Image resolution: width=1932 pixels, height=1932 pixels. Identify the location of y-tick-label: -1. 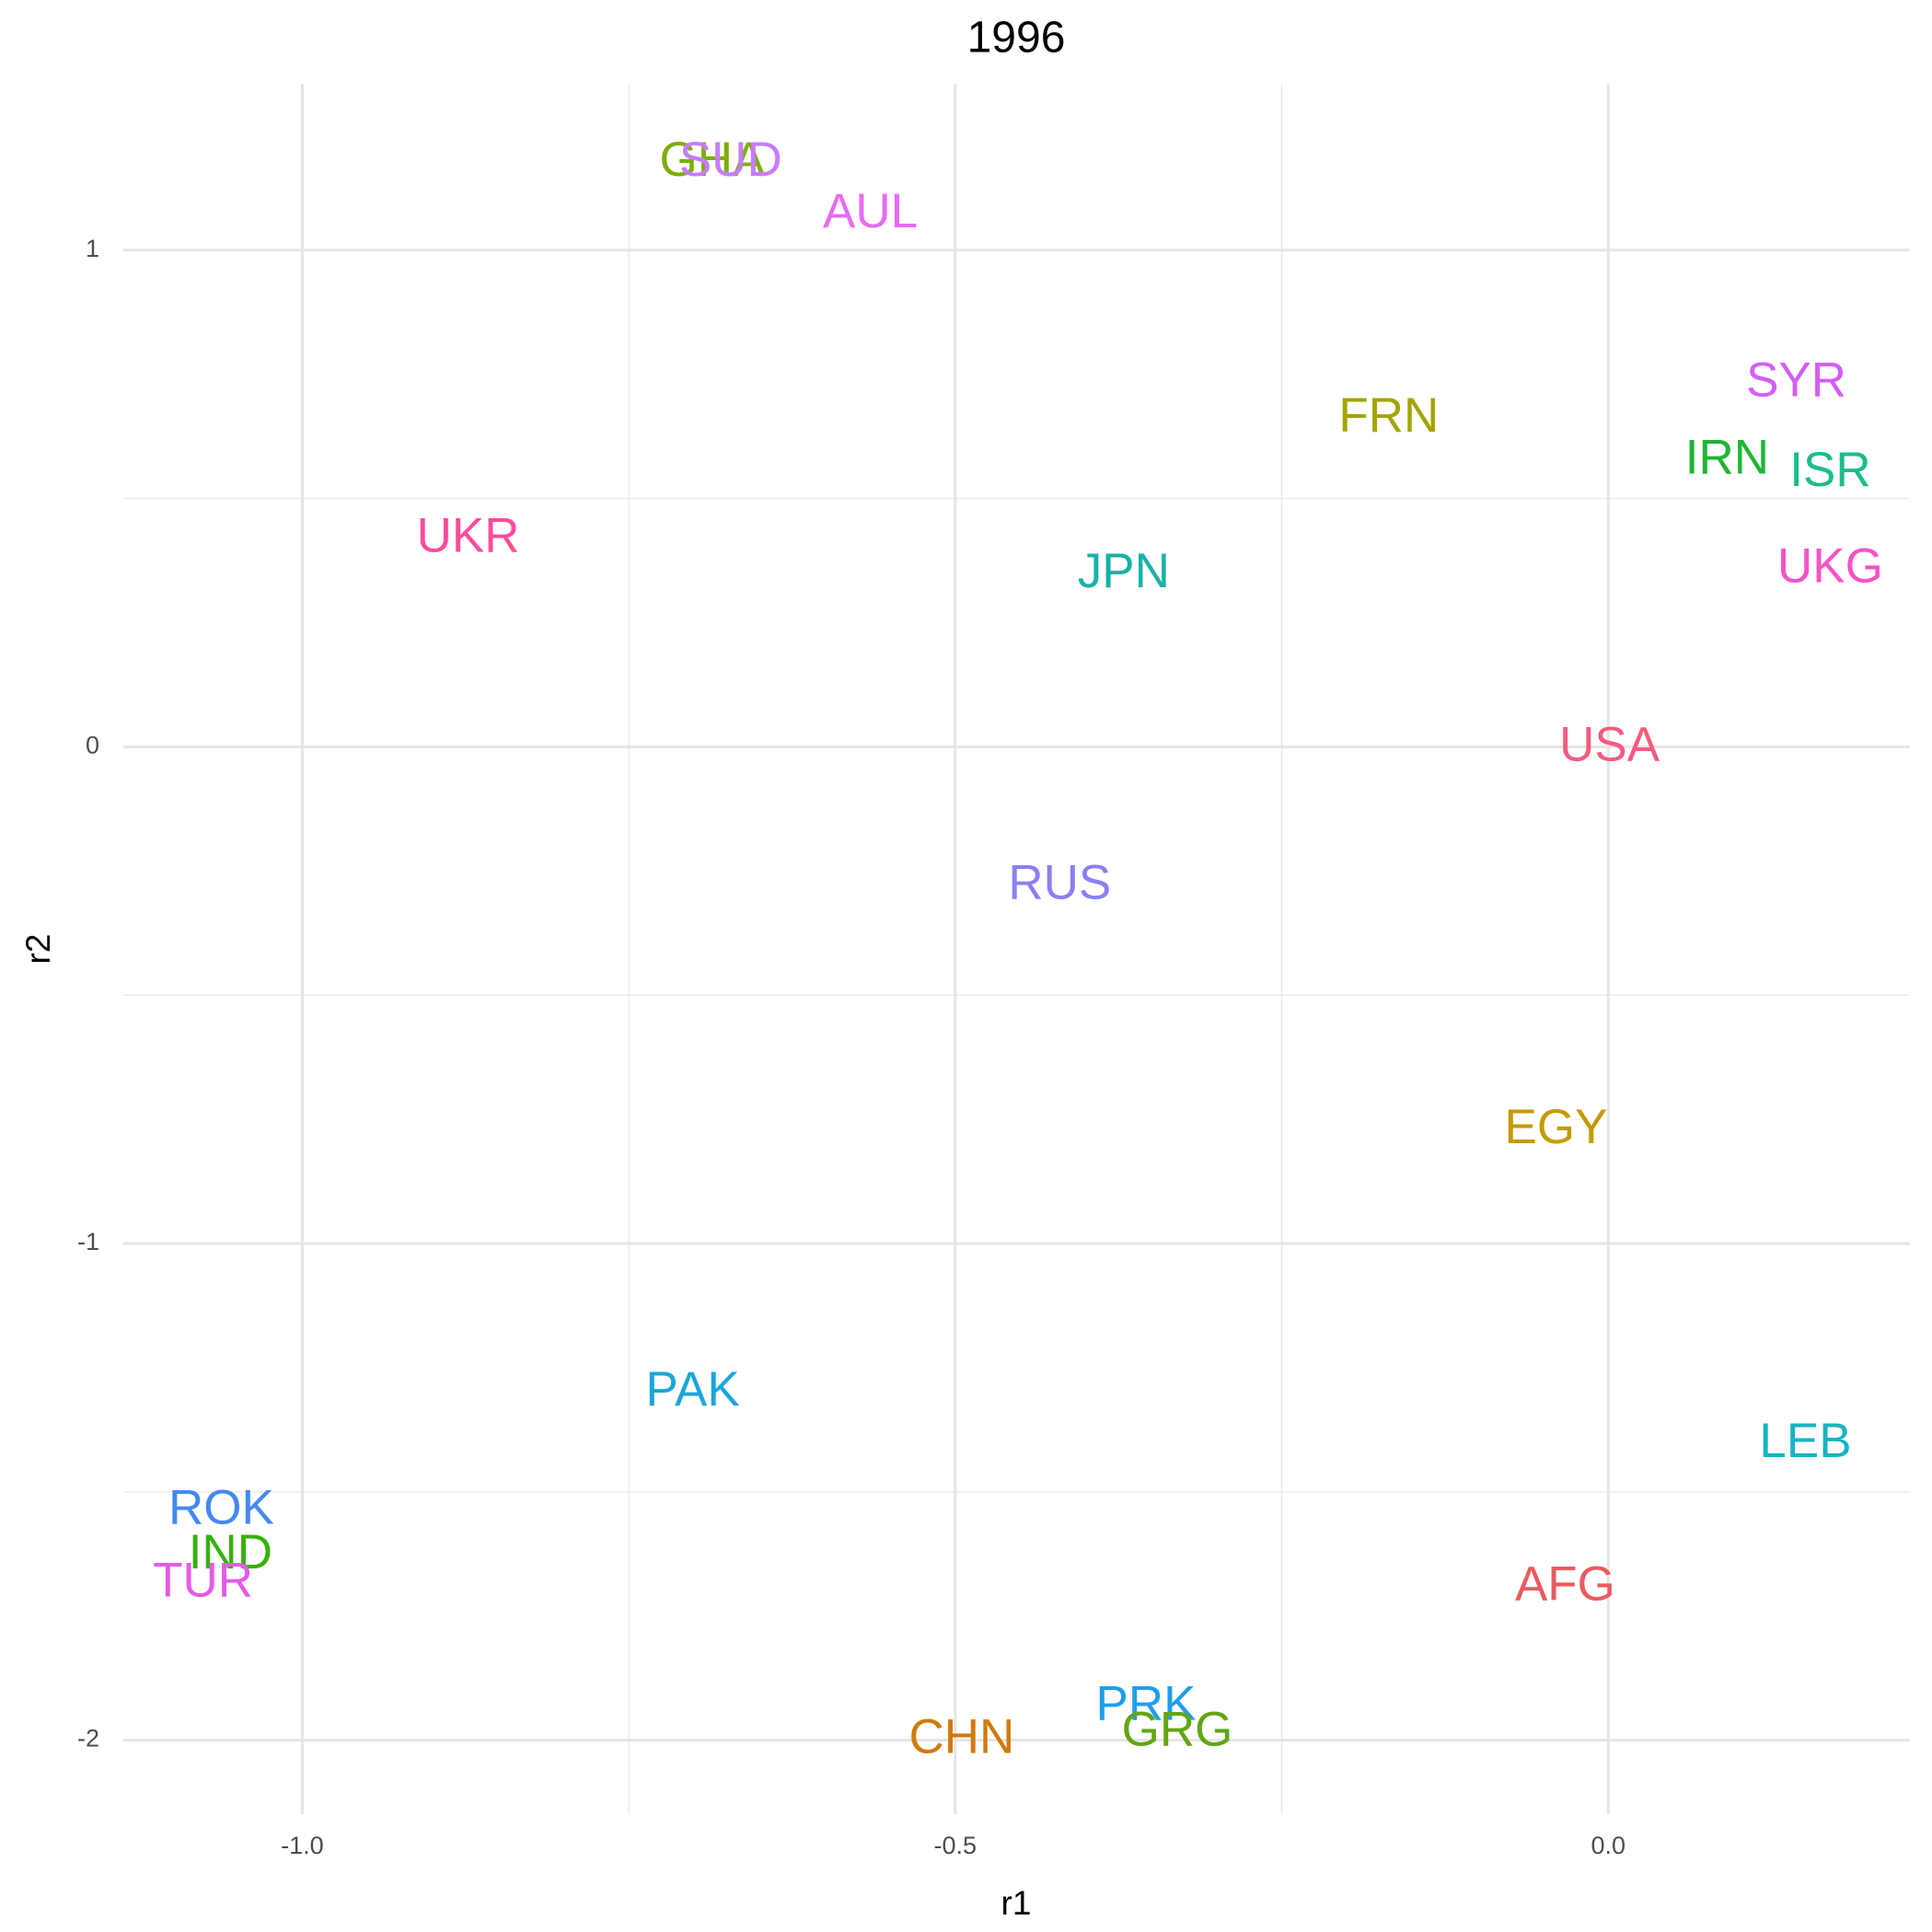
(88, 1242).